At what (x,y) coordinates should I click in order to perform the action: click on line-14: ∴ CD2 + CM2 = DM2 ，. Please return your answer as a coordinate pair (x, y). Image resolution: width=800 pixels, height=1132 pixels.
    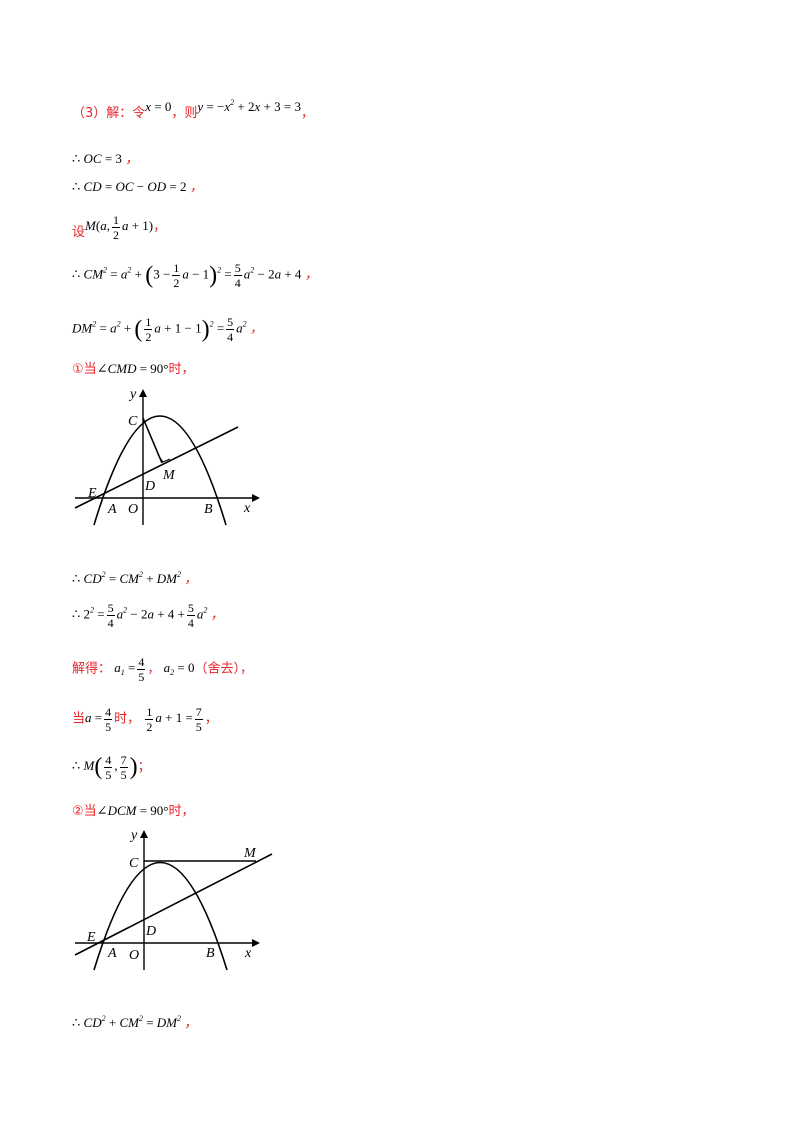
    Looking at the image, I should click on (135, 1022).